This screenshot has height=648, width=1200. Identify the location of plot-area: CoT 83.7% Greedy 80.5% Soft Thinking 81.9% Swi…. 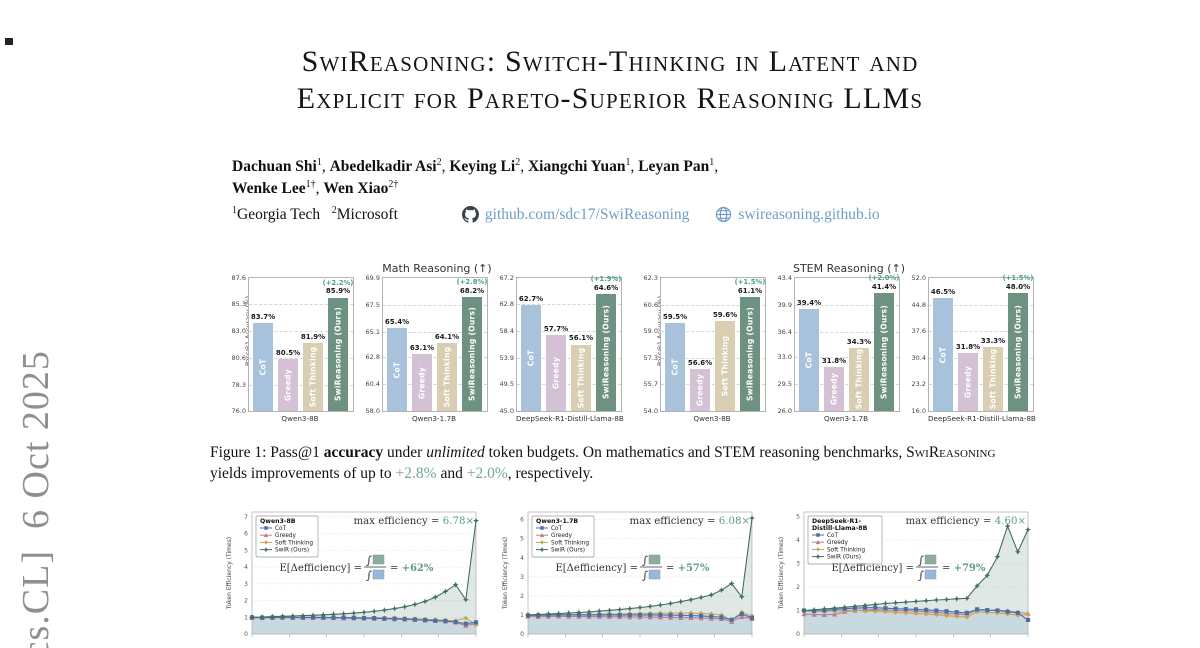
(301, 344).